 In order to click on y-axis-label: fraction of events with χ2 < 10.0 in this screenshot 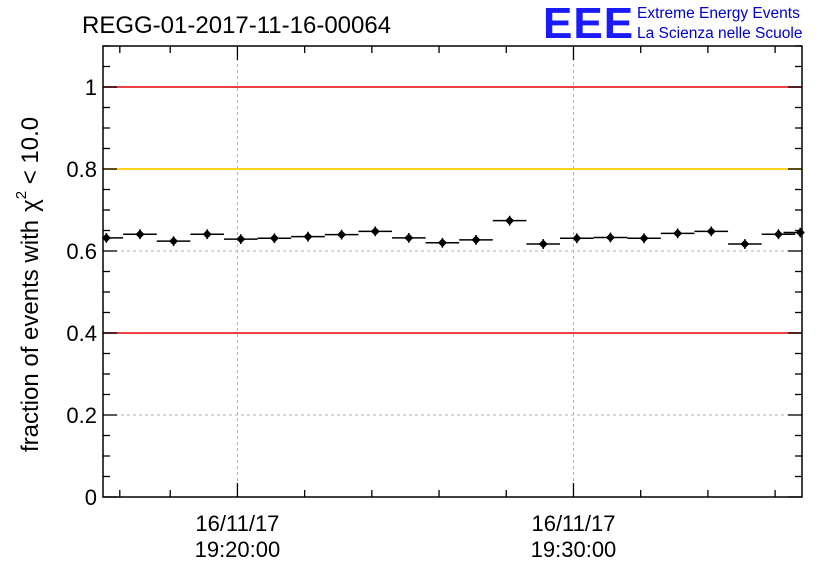, I will do `click(28, 284)`.